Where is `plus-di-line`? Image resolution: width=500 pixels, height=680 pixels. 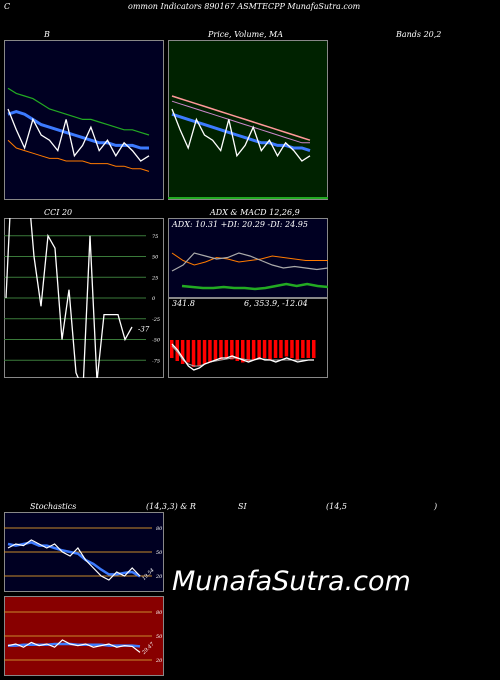
plus-di-line is located at coordinates (249, 262).